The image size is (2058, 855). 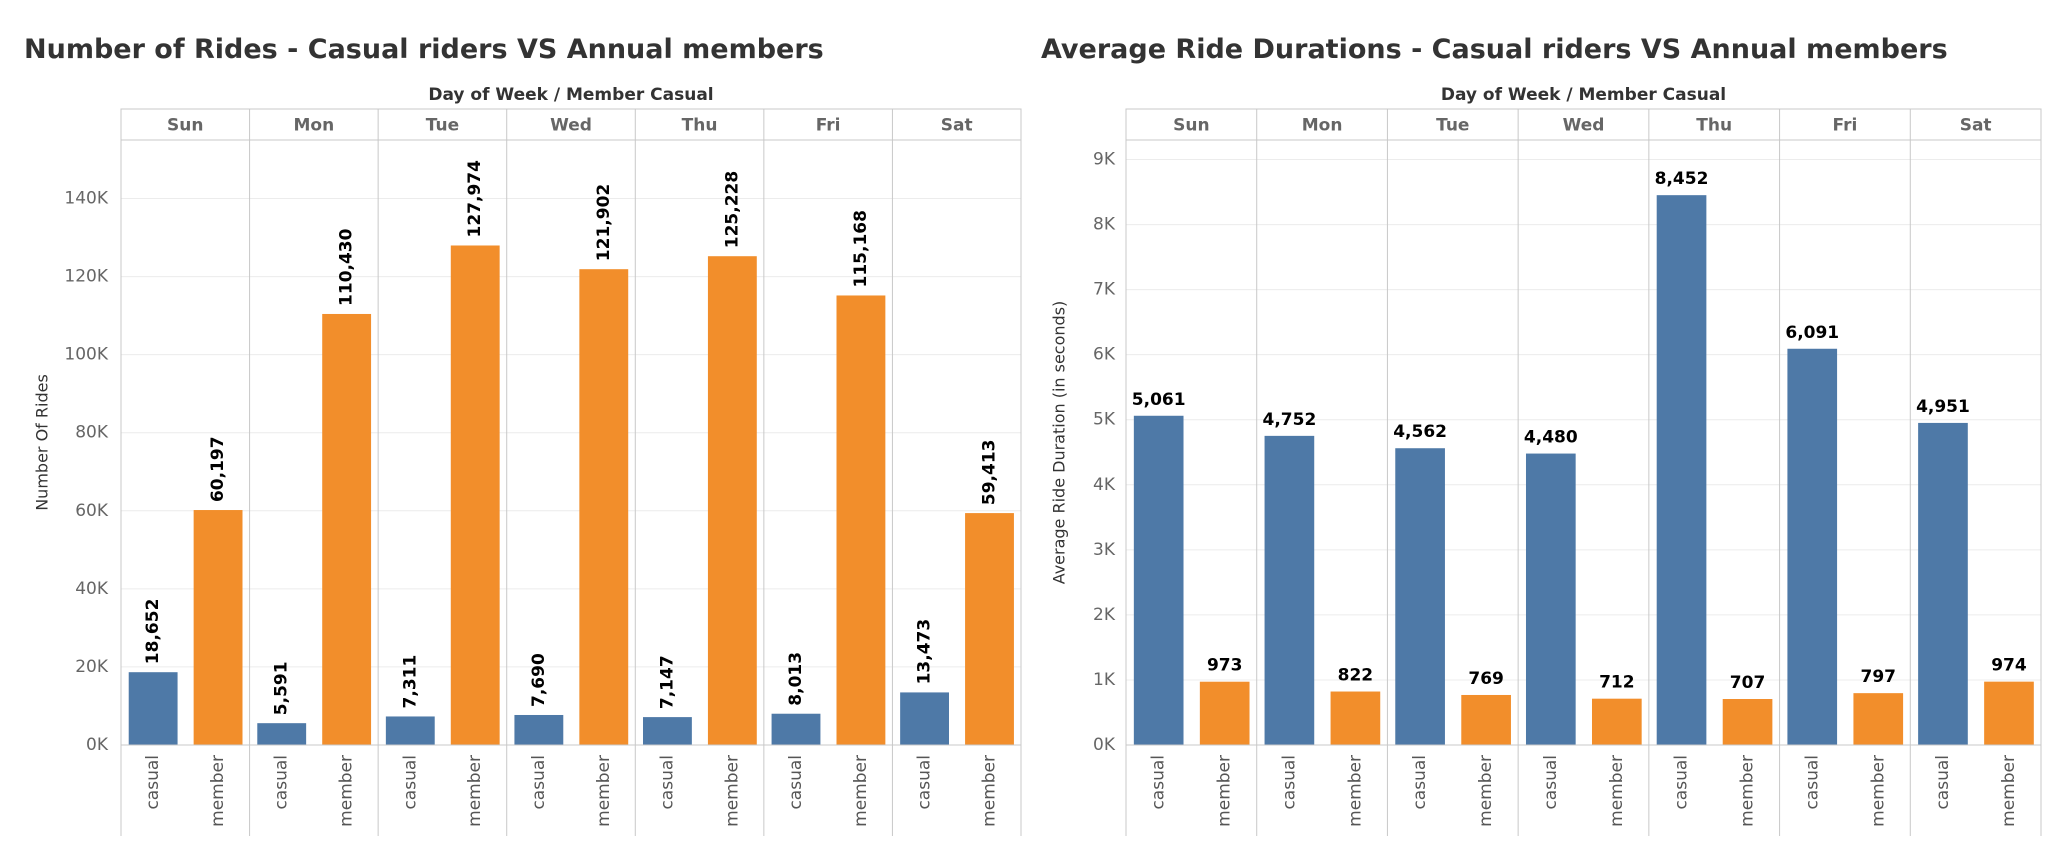 What do you see at coordinates (1104, 745) in the screenshot?
I see `y-tick-label: 0K` at bounding box center [1104, 745].